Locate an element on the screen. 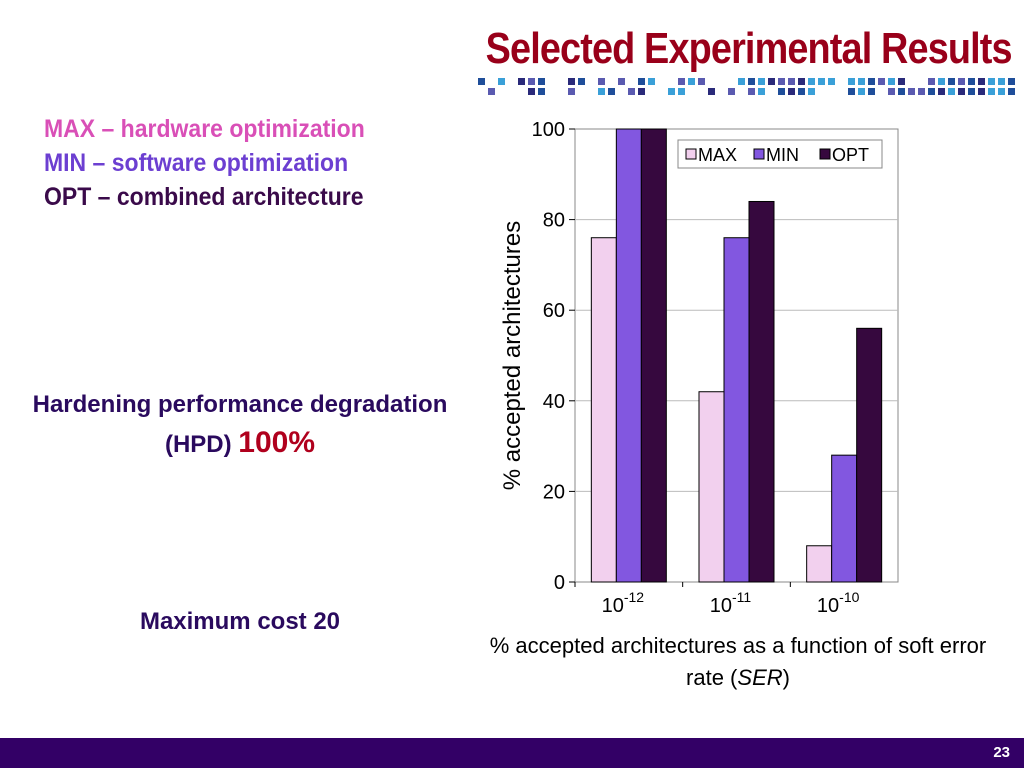 The image size is (1024, 768). x-tick-label: 10-12 is located at coordinates (623, 603).